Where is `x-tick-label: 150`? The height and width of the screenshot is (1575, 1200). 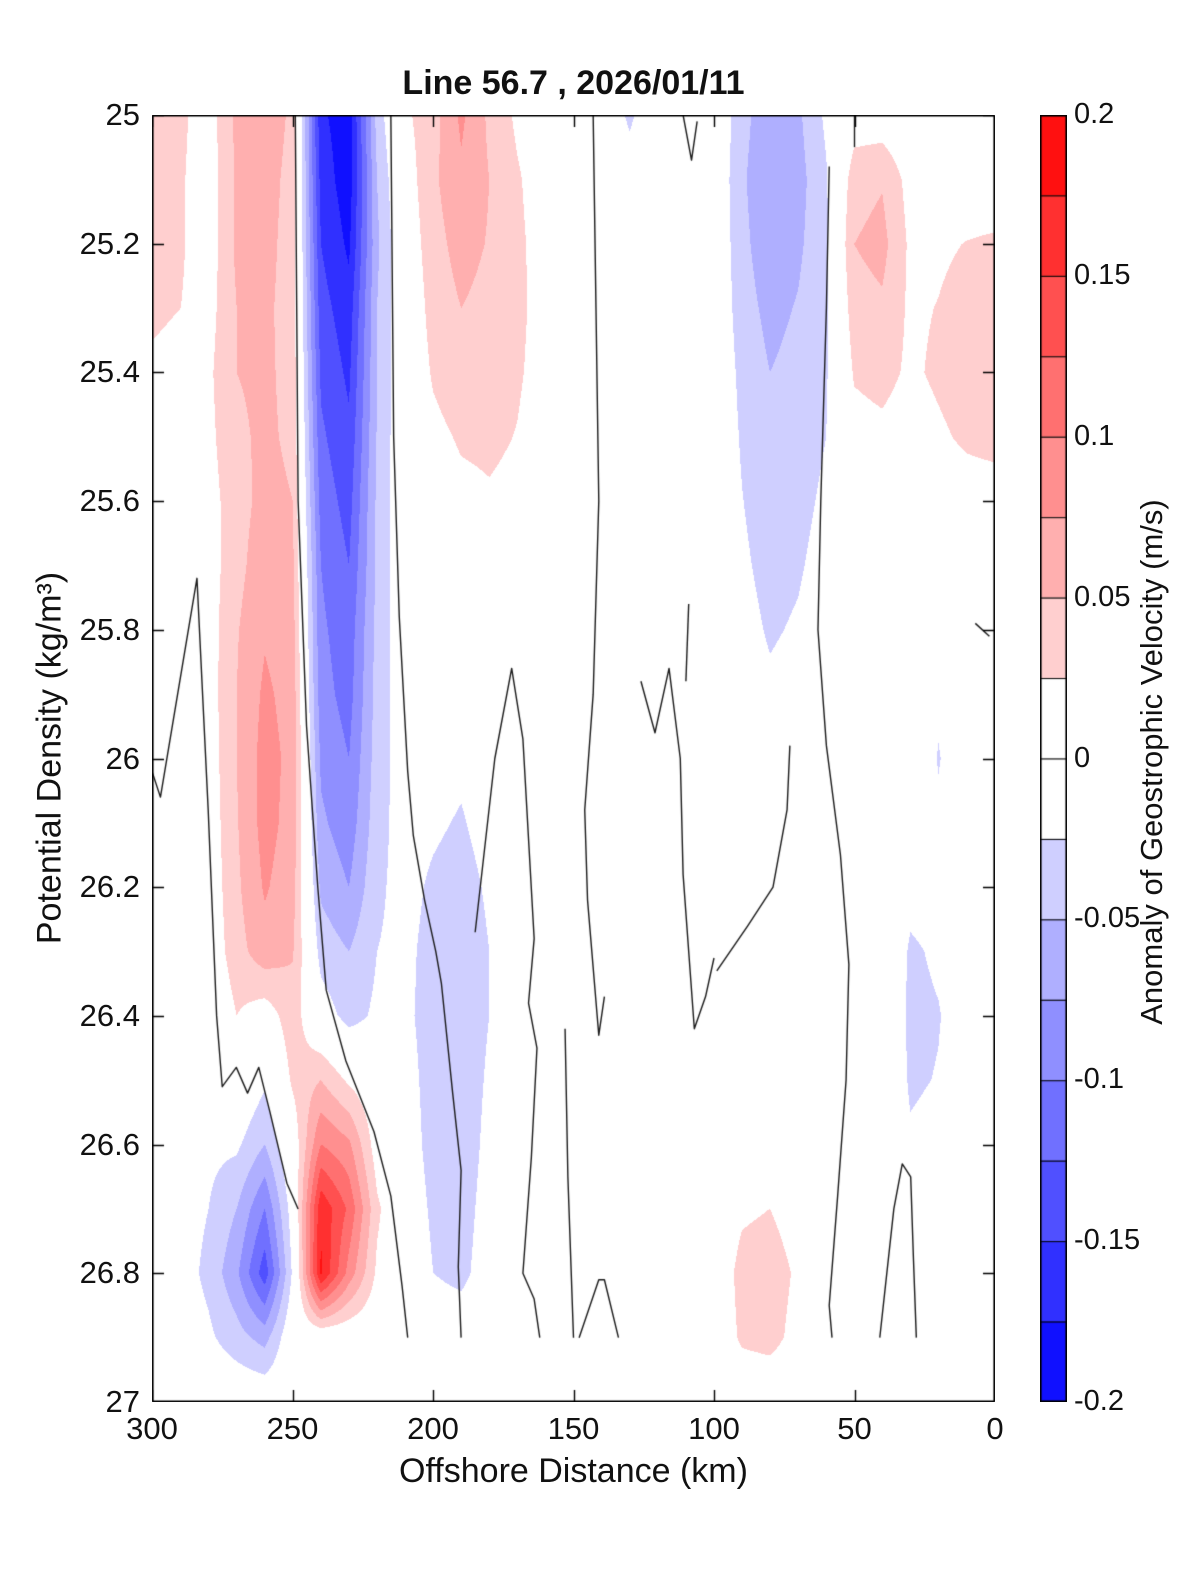
x-tick-label: 150 is located at coordinates (573, 1428).